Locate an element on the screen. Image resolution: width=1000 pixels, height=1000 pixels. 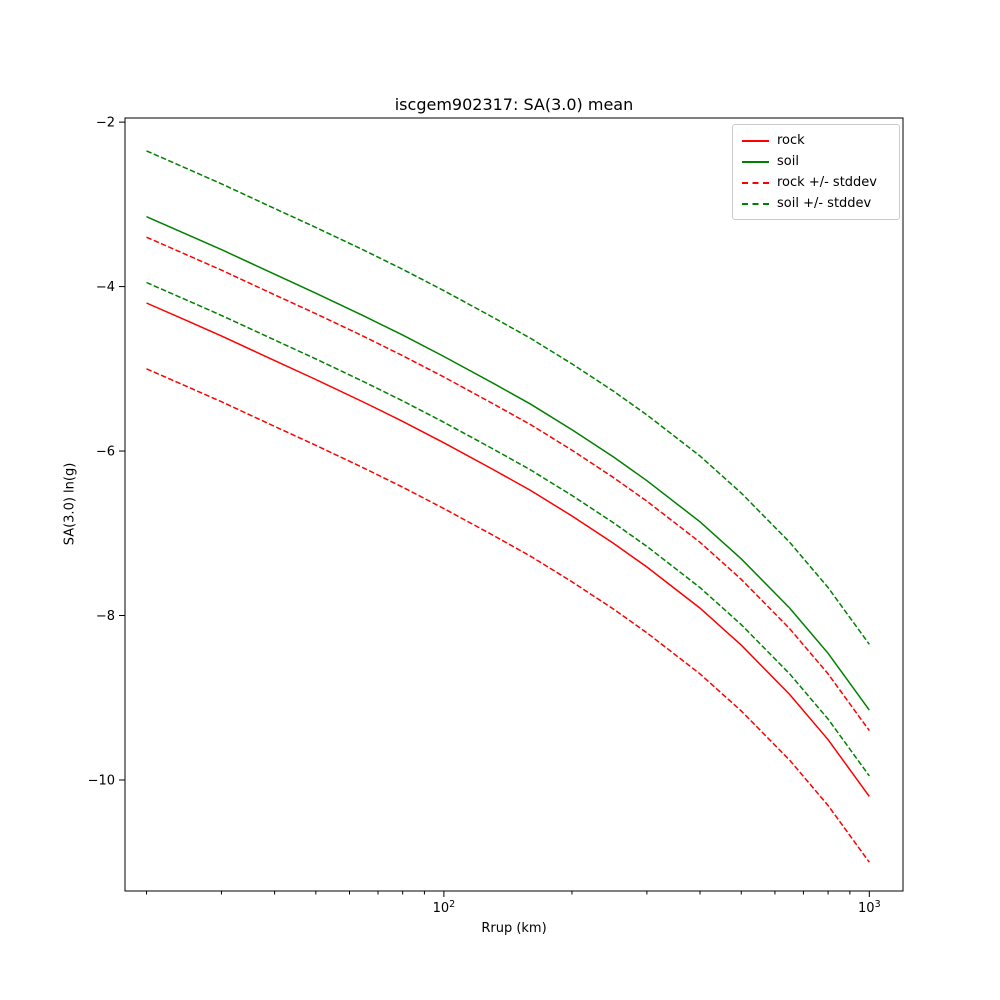
x-axis-label: Rrup (km) is located at coordinates (514, 928).